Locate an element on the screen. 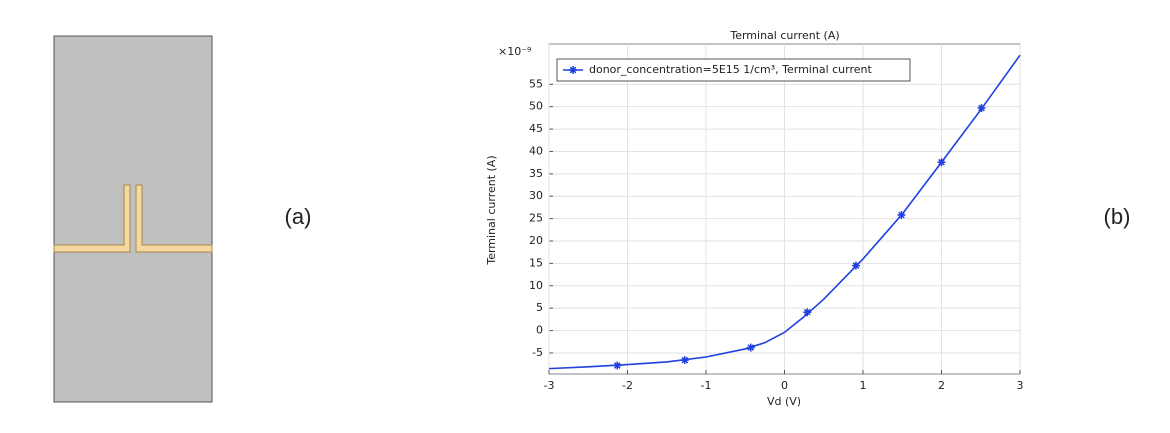 The image size is (1170, 433). y-tick-label: 55 is located at coordinates (536, 83).